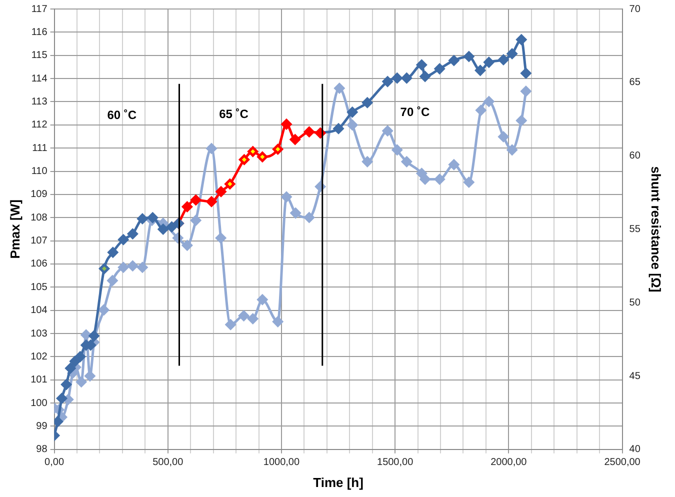 This screenshot has width=675, height=497. I want to click on y-tick-label: 113, so click(39, 102).